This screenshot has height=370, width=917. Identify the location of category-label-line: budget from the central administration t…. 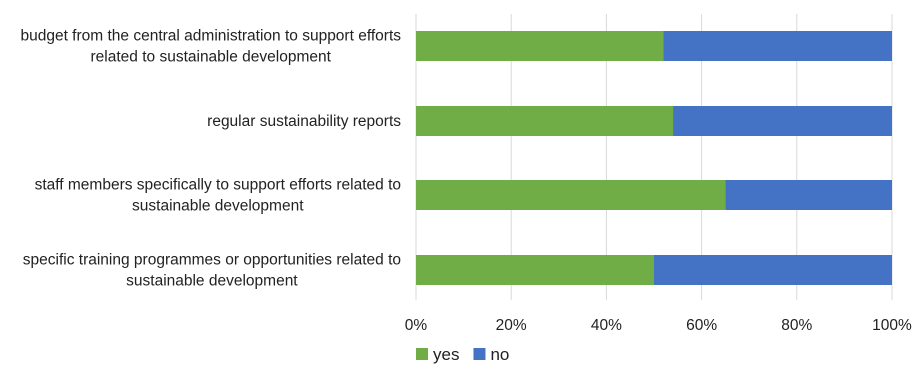
(210, 36).